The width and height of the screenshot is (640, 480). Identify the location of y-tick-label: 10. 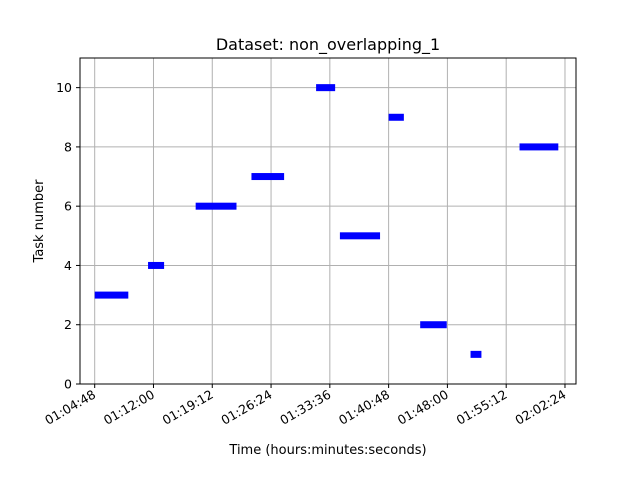
(64, 87).